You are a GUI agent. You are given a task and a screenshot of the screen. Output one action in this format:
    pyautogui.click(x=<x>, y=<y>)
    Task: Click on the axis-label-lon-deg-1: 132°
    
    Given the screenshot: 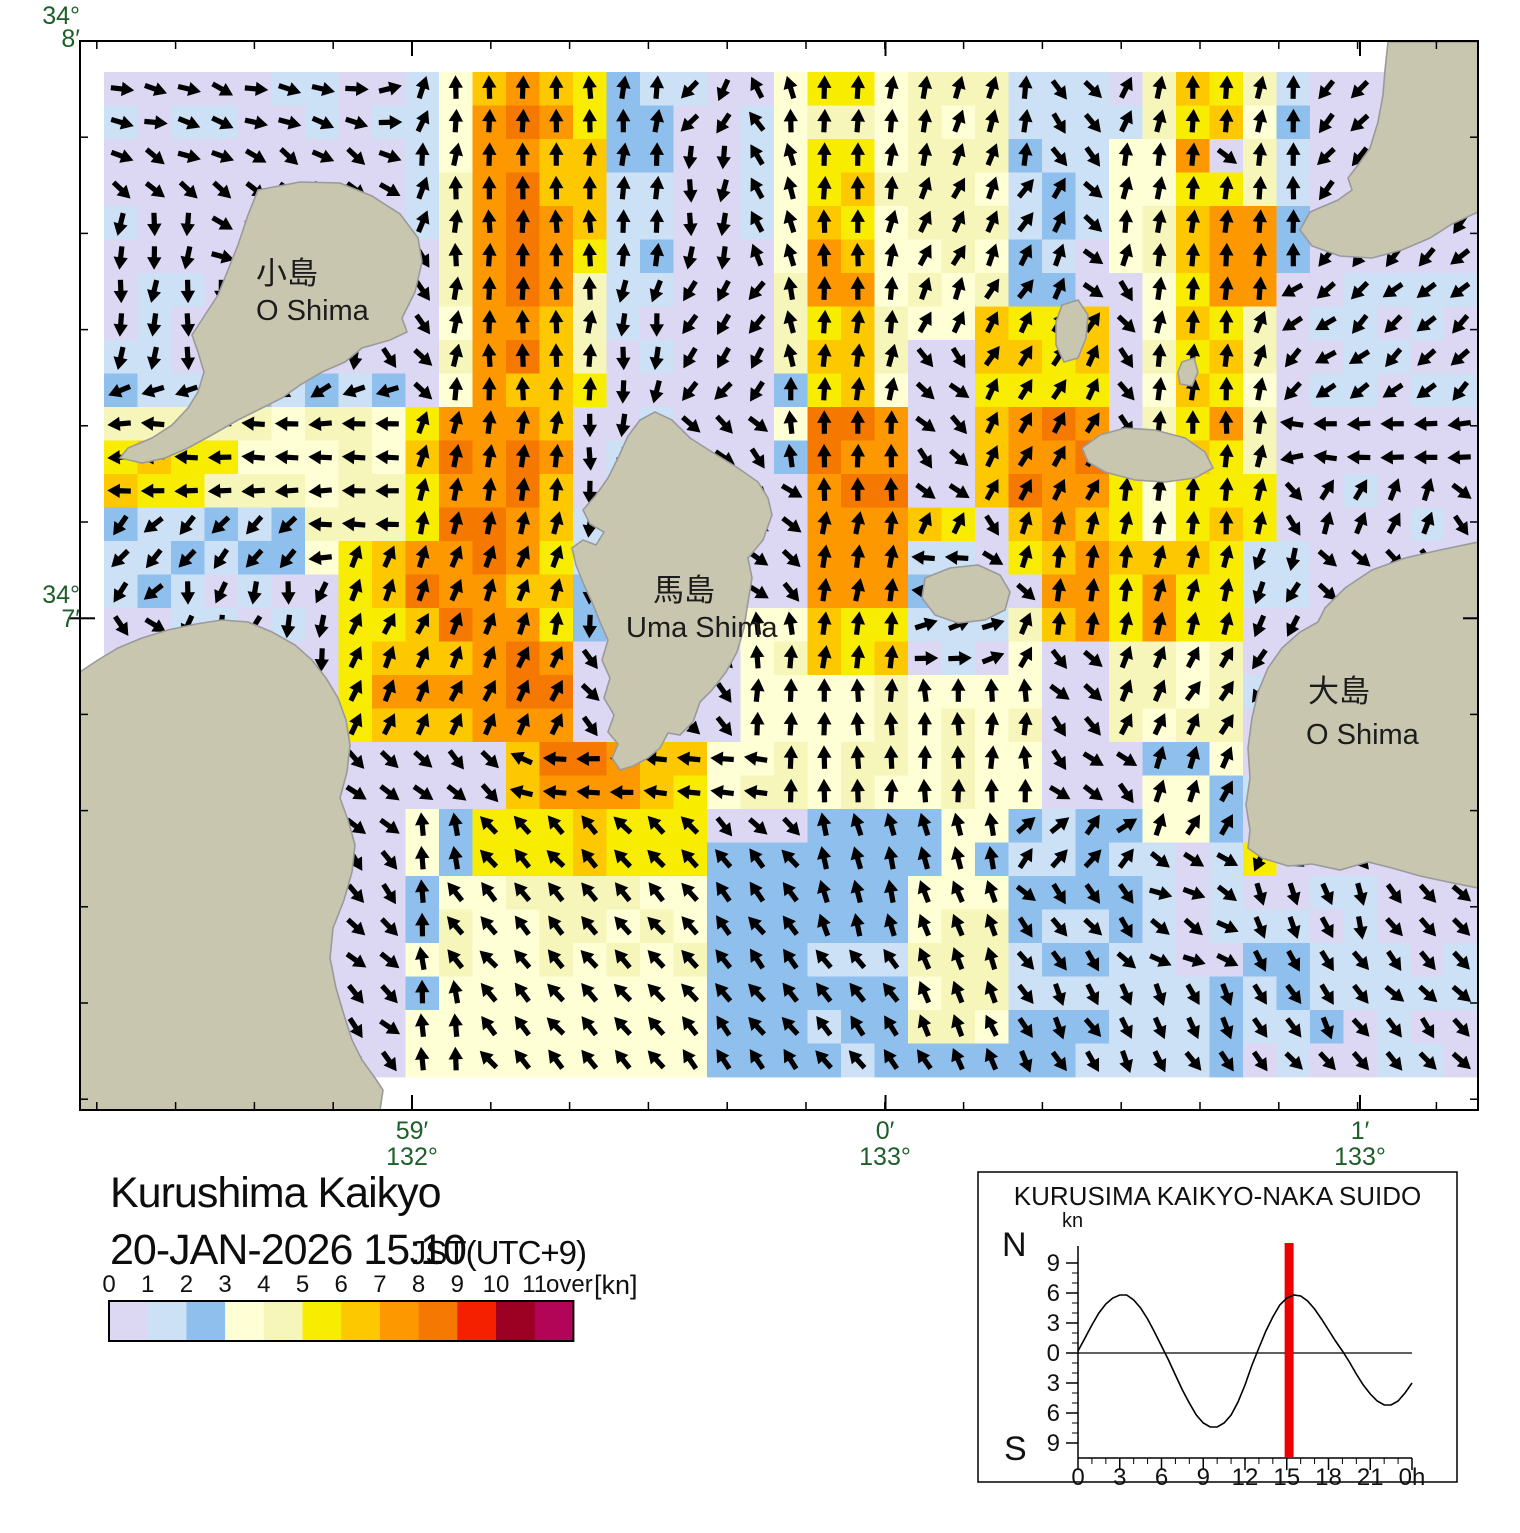 What is the action you would take?
    pyautogui.click(x=412, y=1157)
    